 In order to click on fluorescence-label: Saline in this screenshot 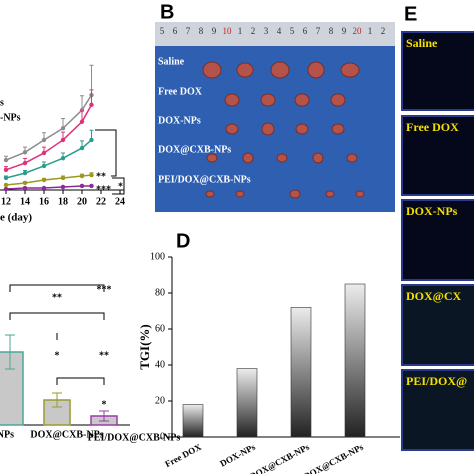, I will do `click(422, 43)`.